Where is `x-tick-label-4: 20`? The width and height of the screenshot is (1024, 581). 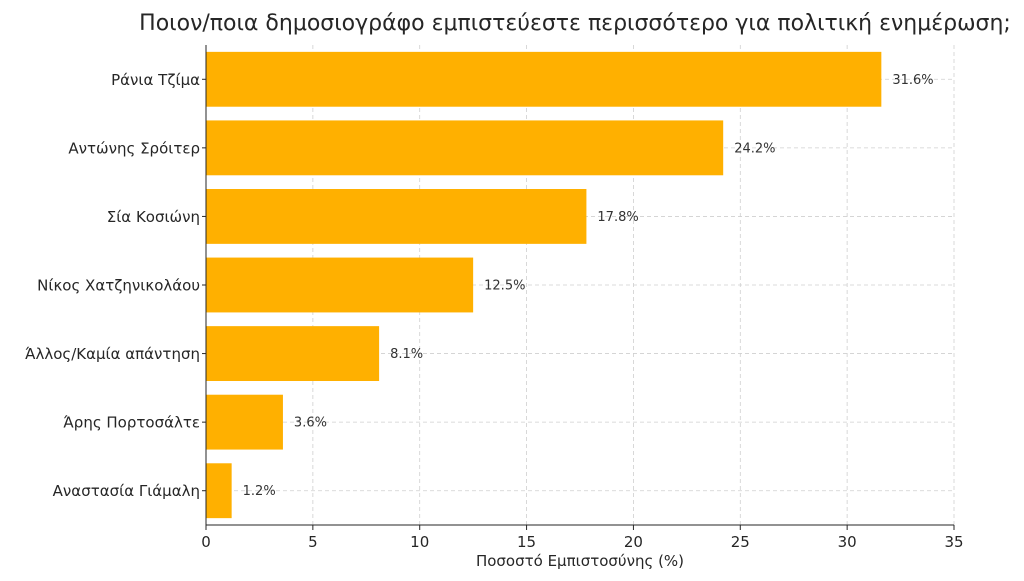 x-tick-label-4: 20 is located at coordinates (633, 542).